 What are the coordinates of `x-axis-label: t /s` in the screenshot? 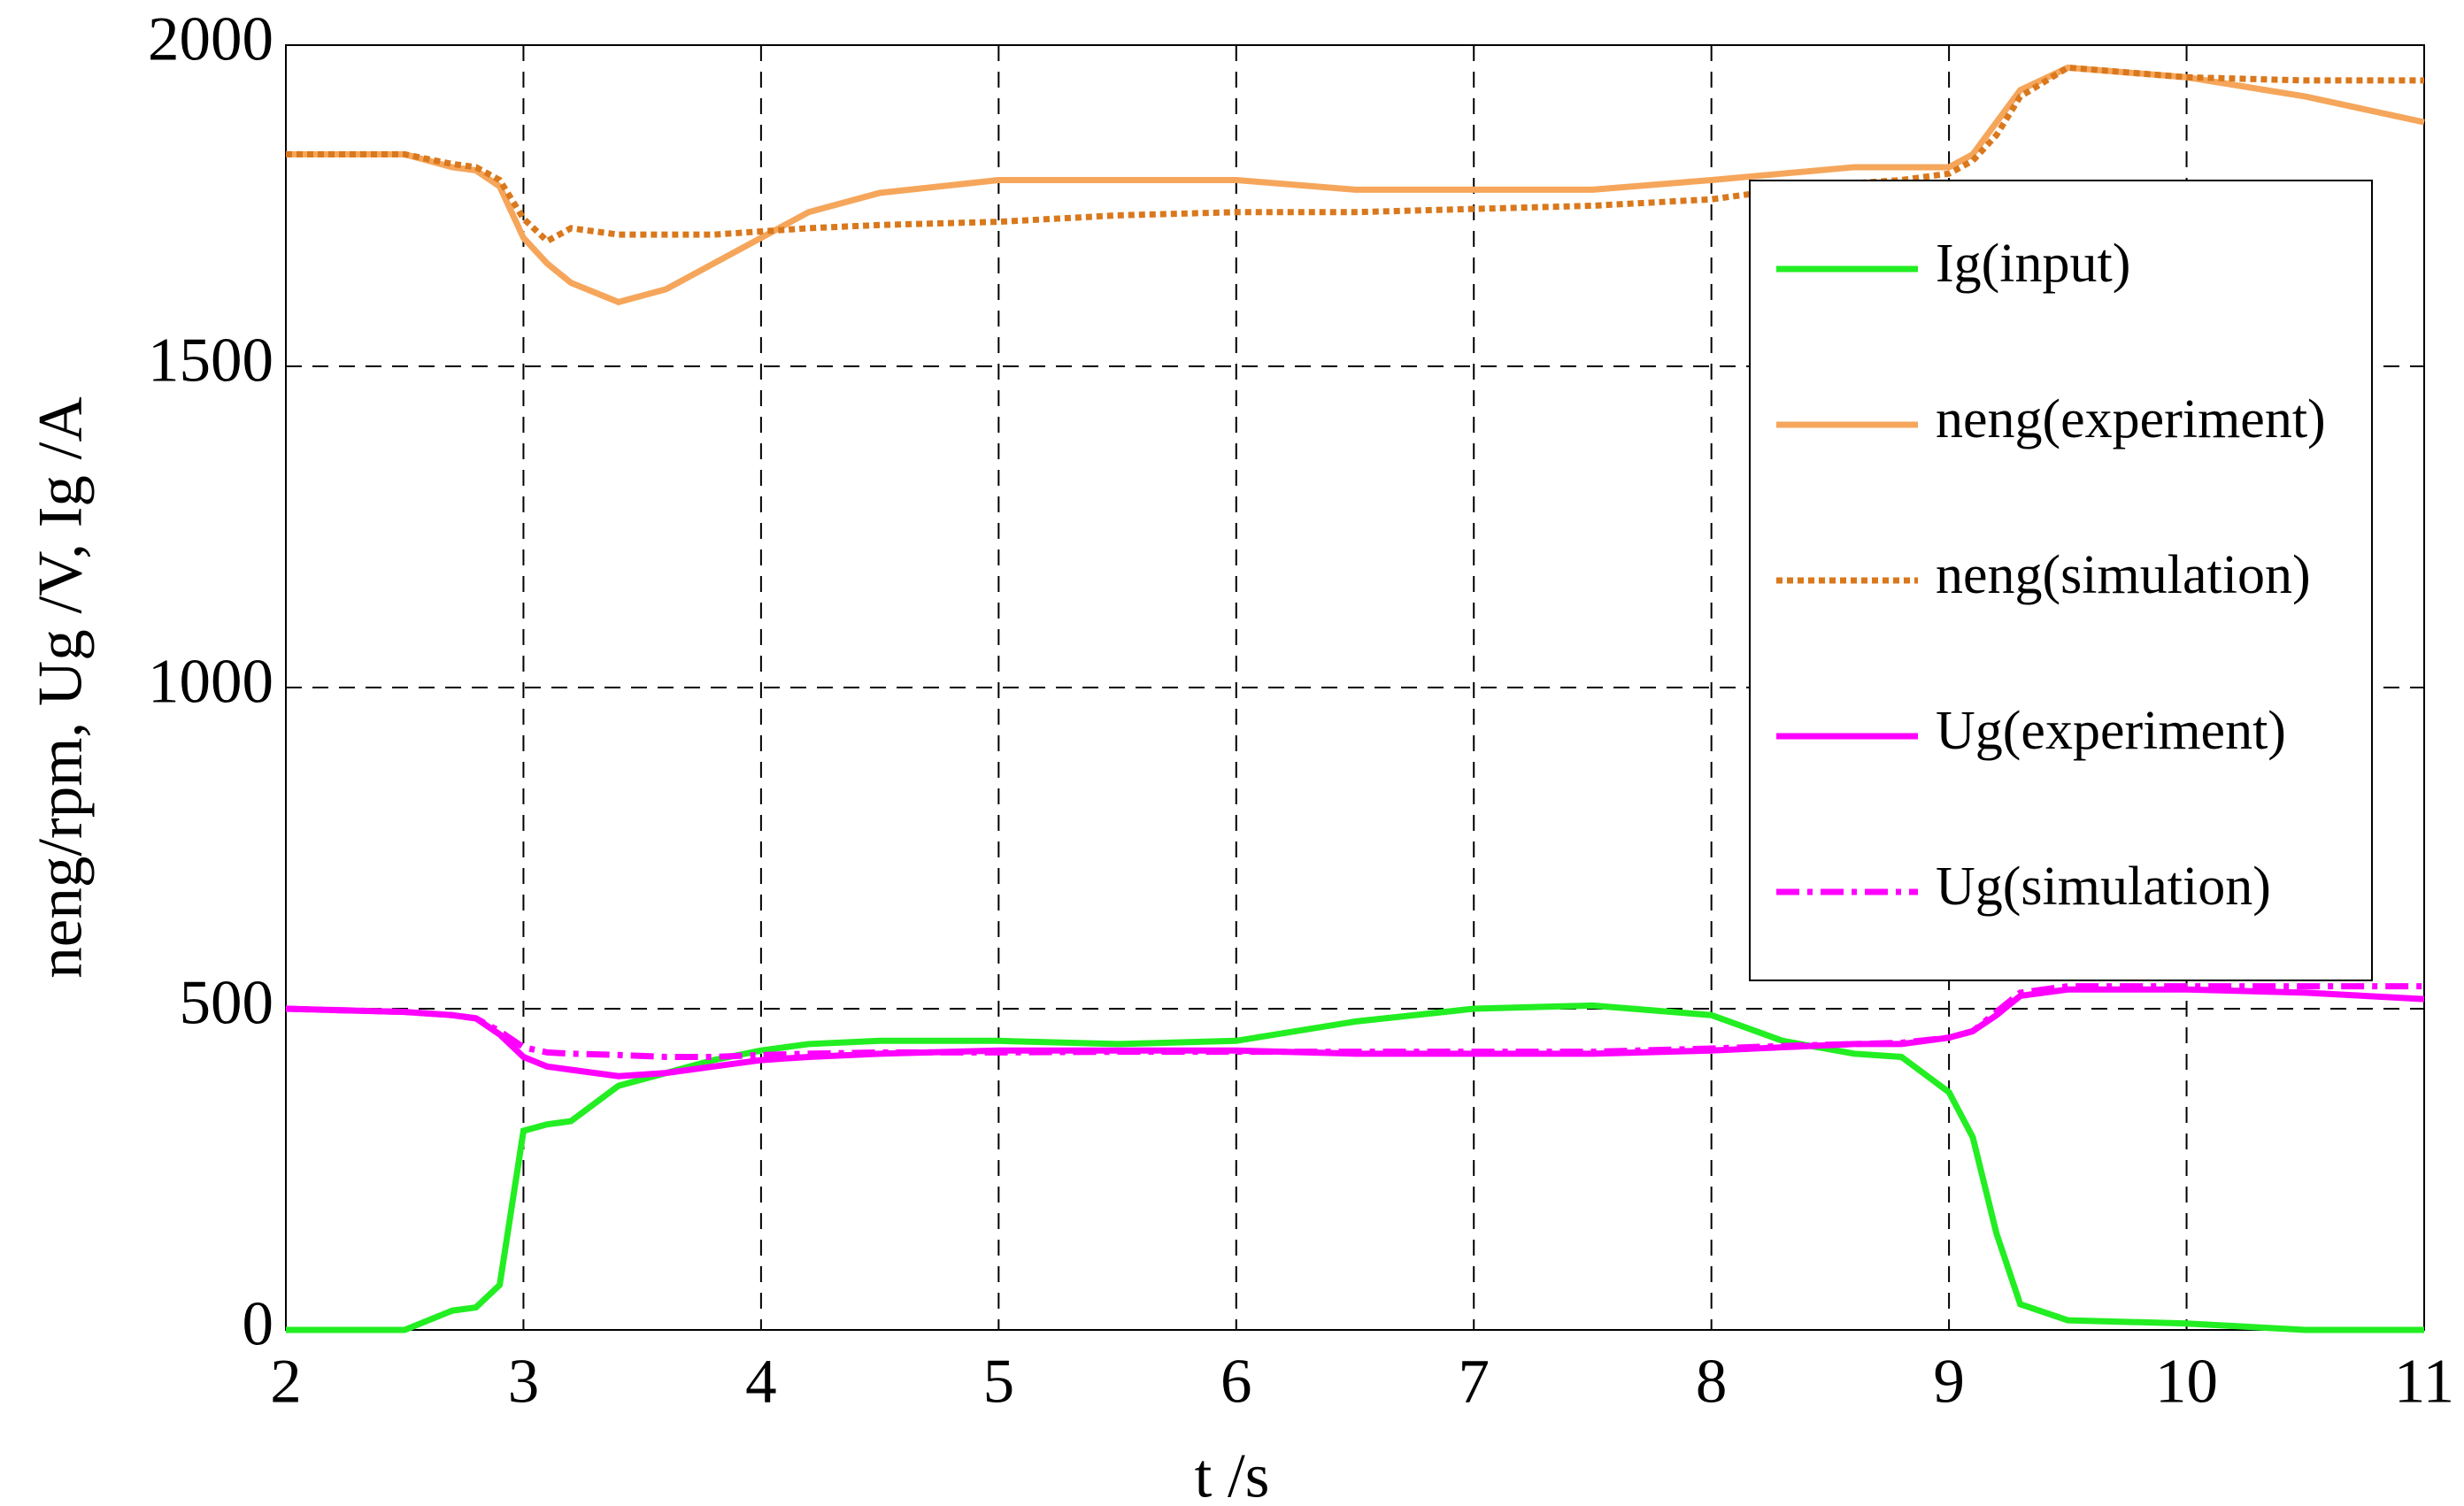 It's located at (1232, 1474).